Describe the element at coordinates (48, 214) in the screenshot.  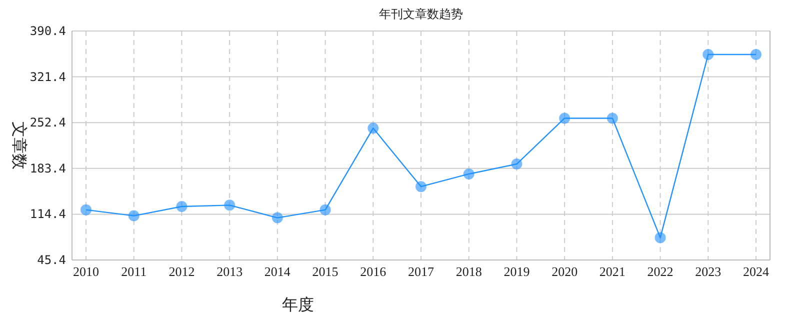
I see `y-tick-label: 114.4` at that location.